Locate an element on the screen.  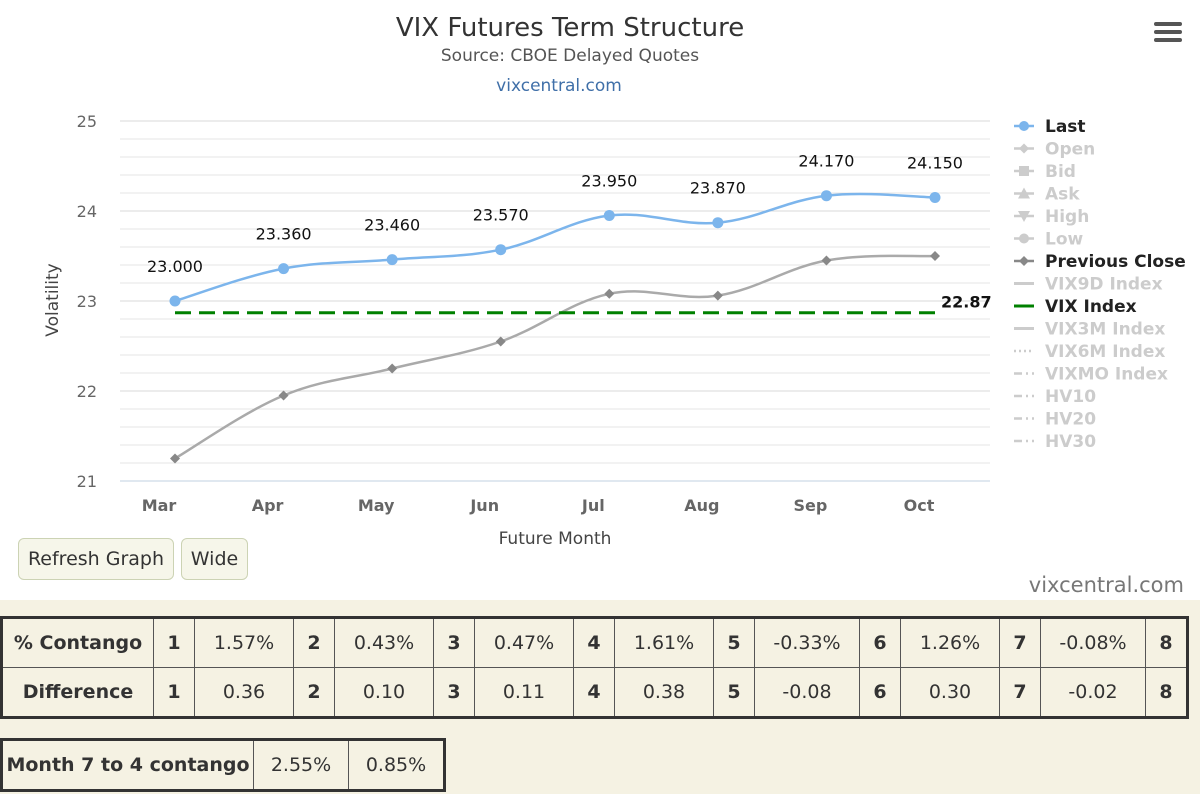
legend-item: Ask is located at coordinates (1047, 195).